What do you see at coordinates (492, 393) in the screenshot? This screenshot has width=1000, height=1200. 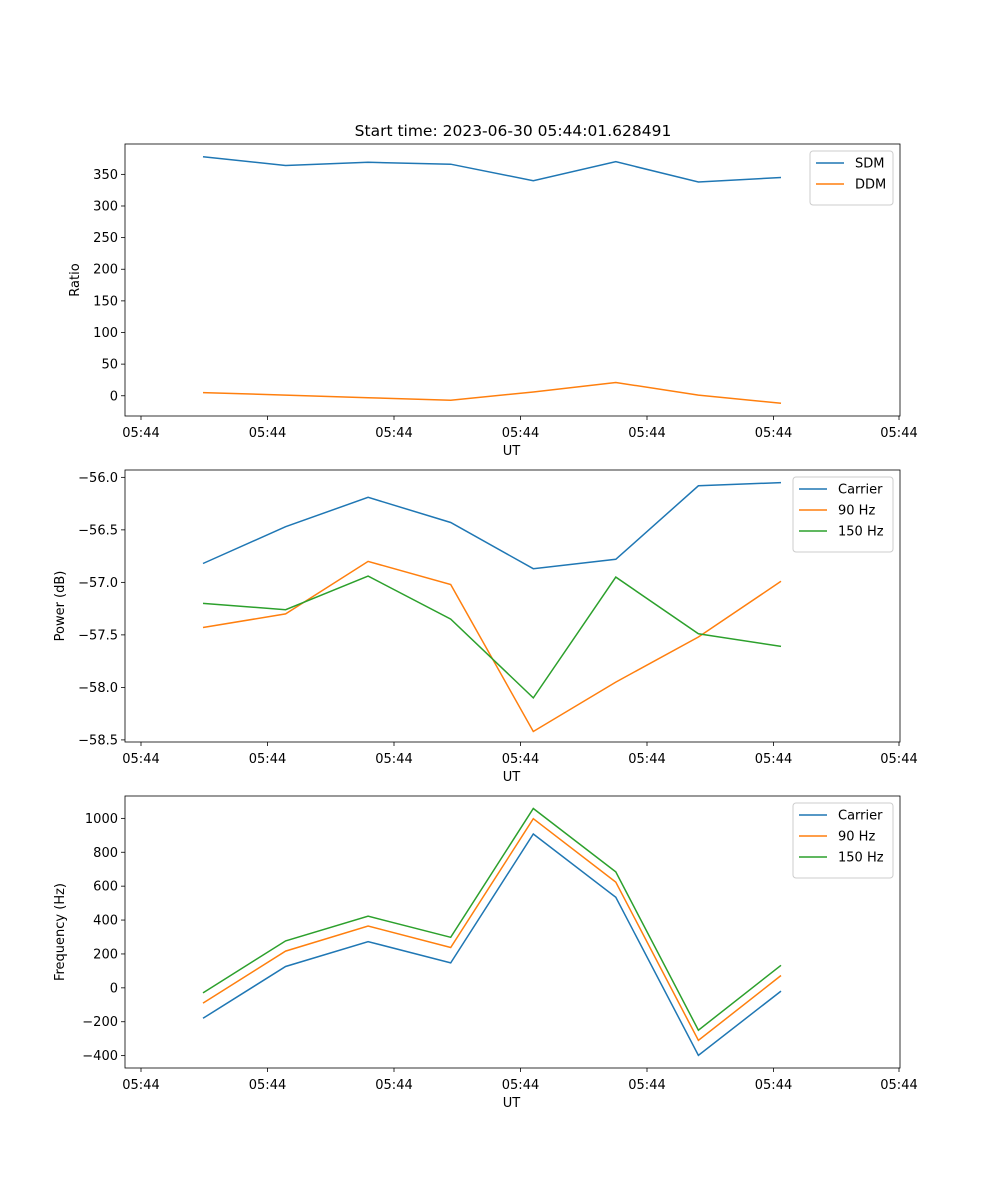 I see `series-line-ddm` at bounding box center [492, 393].